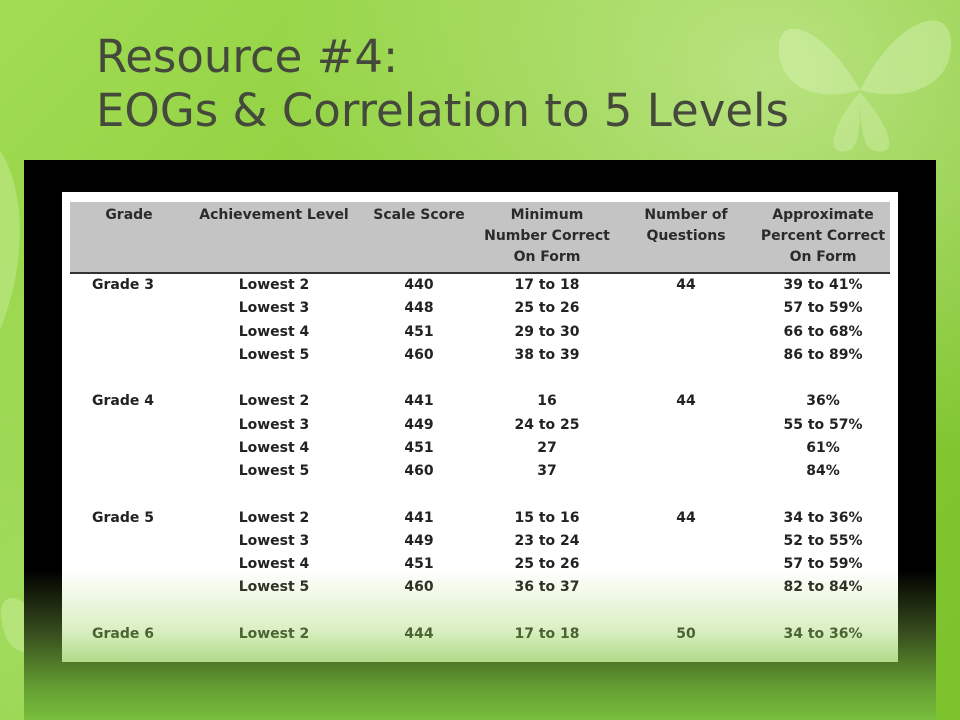  I want to click on header-number-of-questions: Number of Questions, so click(686, 238).